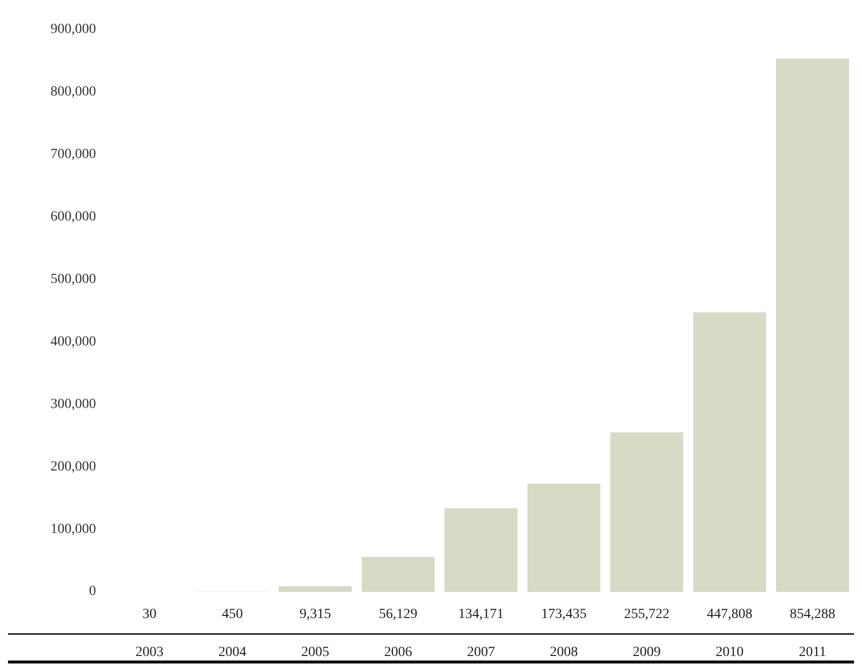  I want to click on y-tick-label: 800,000, so click(73, 92).